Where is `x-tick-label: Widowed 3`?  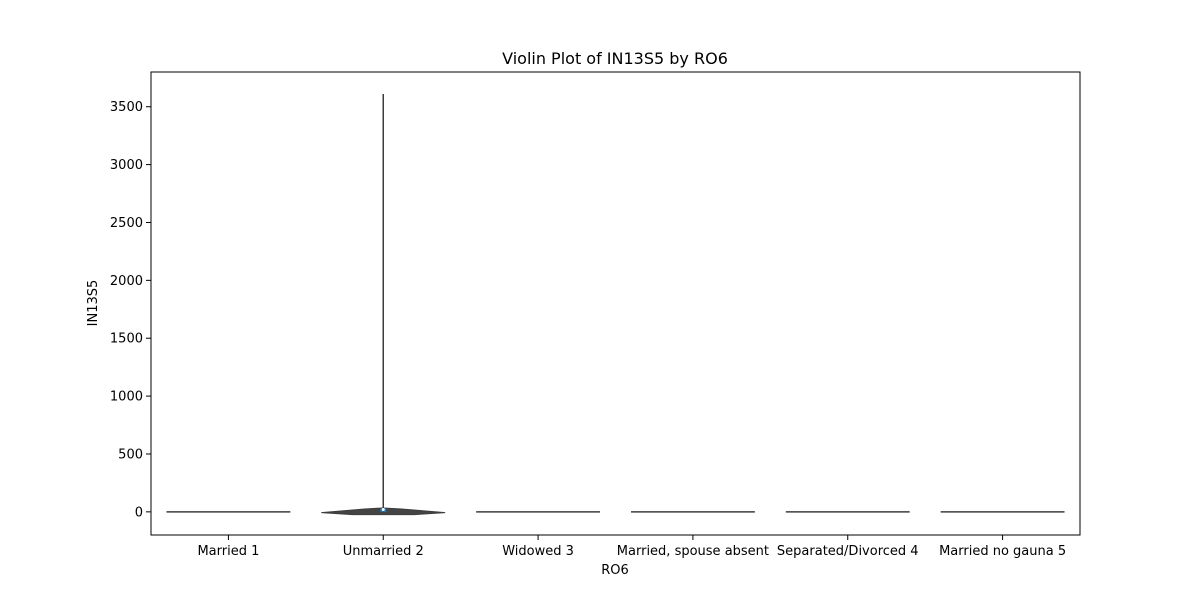 x-tick-label: Widowed 3 is located at coordinates (538, 551).